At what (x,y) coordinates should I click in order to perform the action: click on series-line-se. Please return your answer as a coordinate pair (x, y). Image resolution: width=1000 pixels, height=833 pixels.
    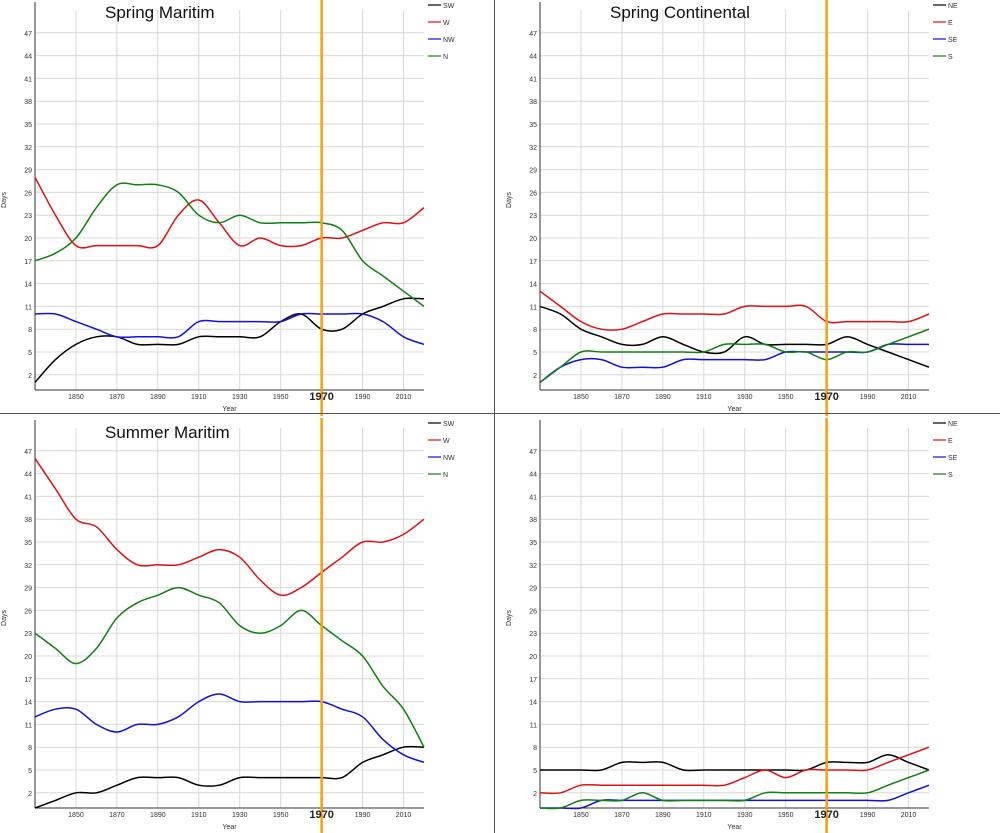
    Looking at the image, I should click on (734, 363).